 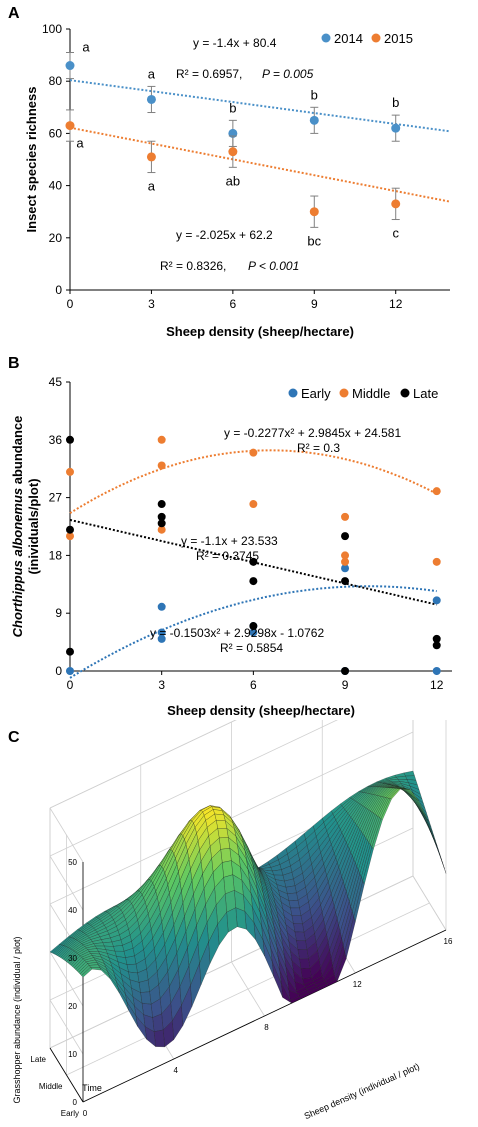 What do you see at coordinates (56, 440) in the screenshot?
I see `y-tick-label-b: 36` at bounding box center [56, 440].